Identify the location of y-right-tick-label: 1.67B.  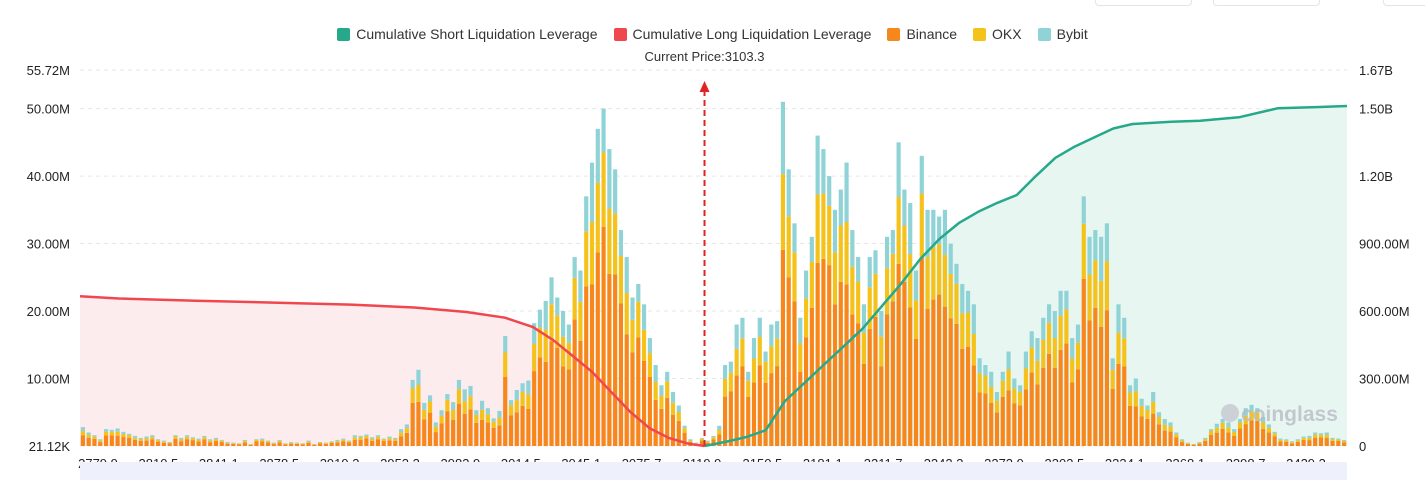
(1376, 70).